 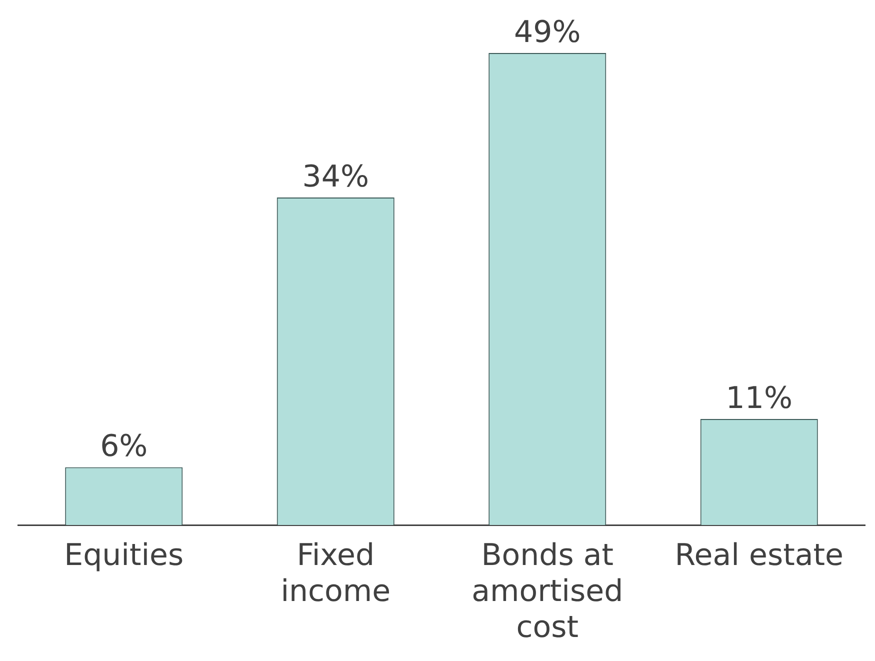 What do you see at coordinates (547, 32) in the screenshot?
I see `data-label: 49%` at bounding box center [547, 32].